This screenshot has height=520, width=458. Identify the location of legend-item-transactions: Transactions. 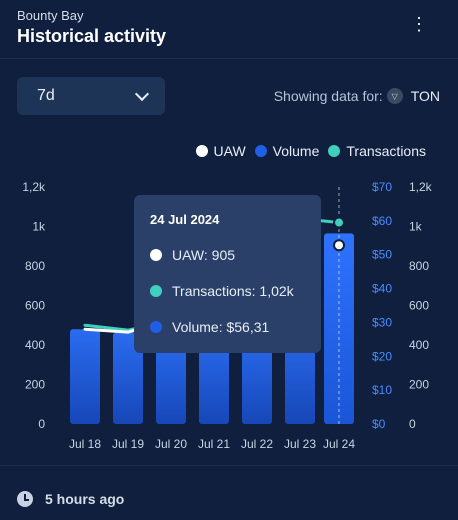
(377, 151).